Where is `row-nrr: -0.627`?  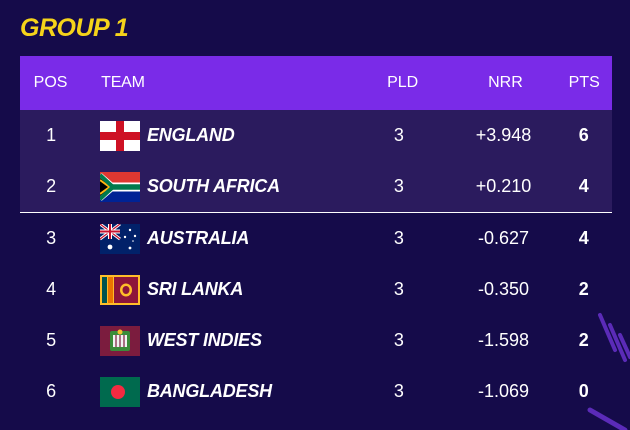 row-nrr: -0.627 is located at coordinates (504, 238).